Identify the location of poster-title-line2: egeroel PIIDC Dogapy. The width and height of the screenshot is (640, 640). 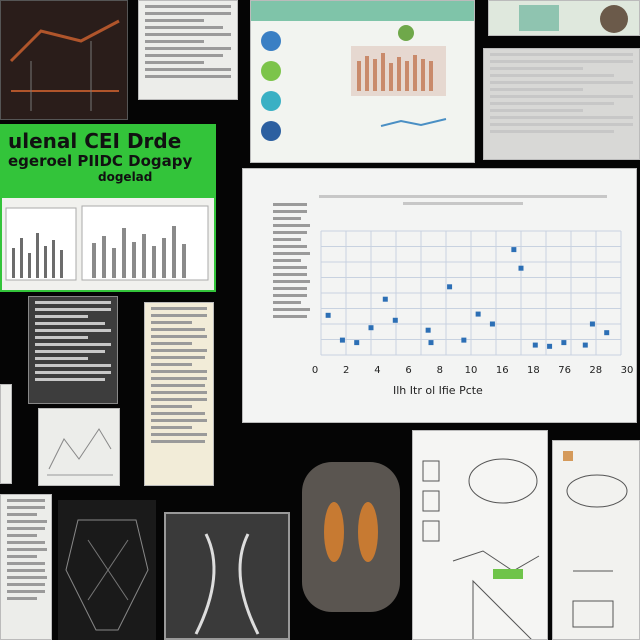
(100, 161).